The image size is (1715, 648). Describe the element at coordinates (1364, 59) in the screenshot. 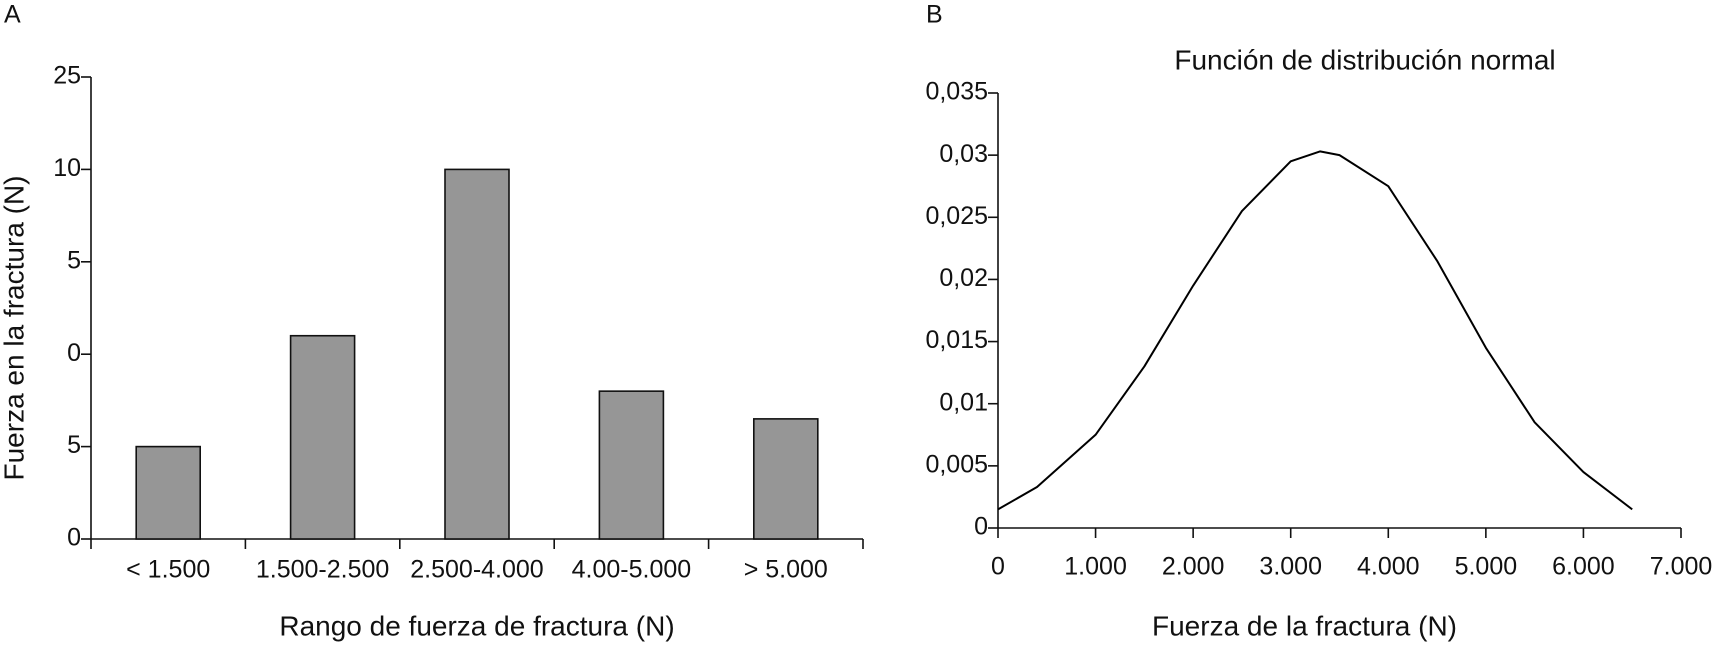

I see `chart-title: Función de distribución normal` at that location.